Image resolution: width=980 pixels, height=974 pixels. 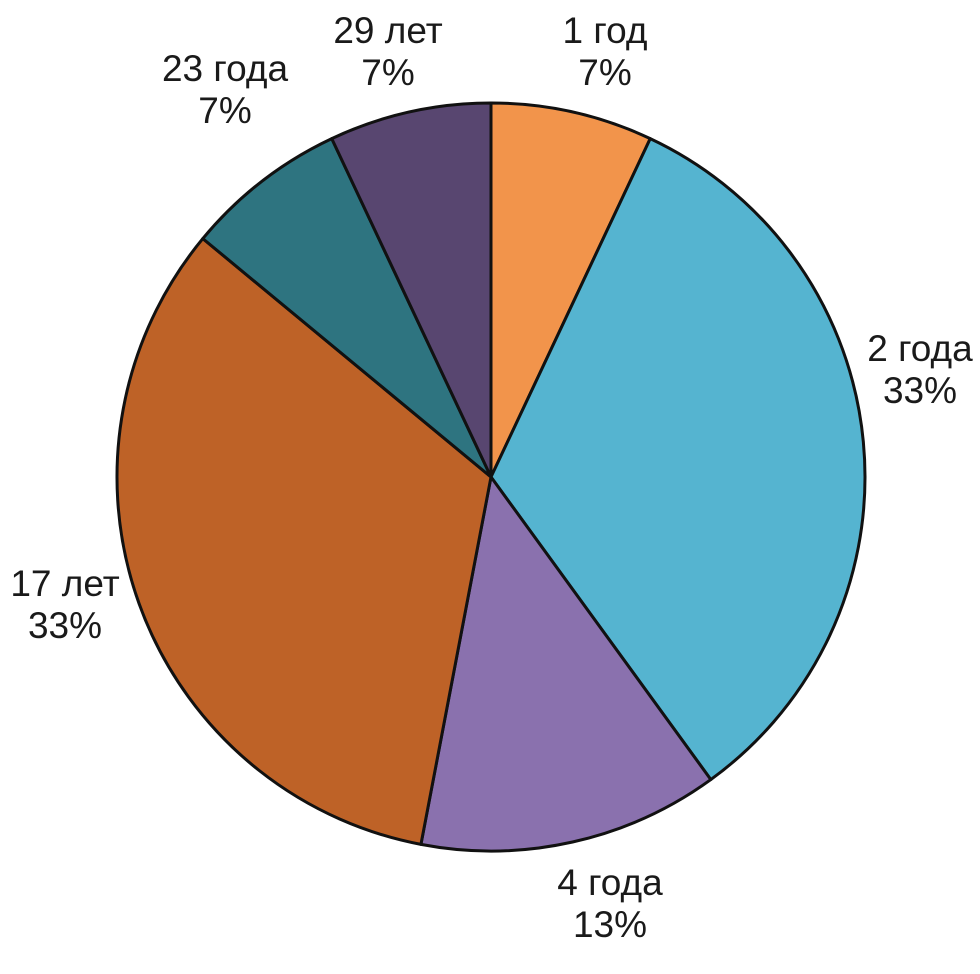 I want to click on pie-label-4-goda: 4 года 13%, so click(x=610, y=904).